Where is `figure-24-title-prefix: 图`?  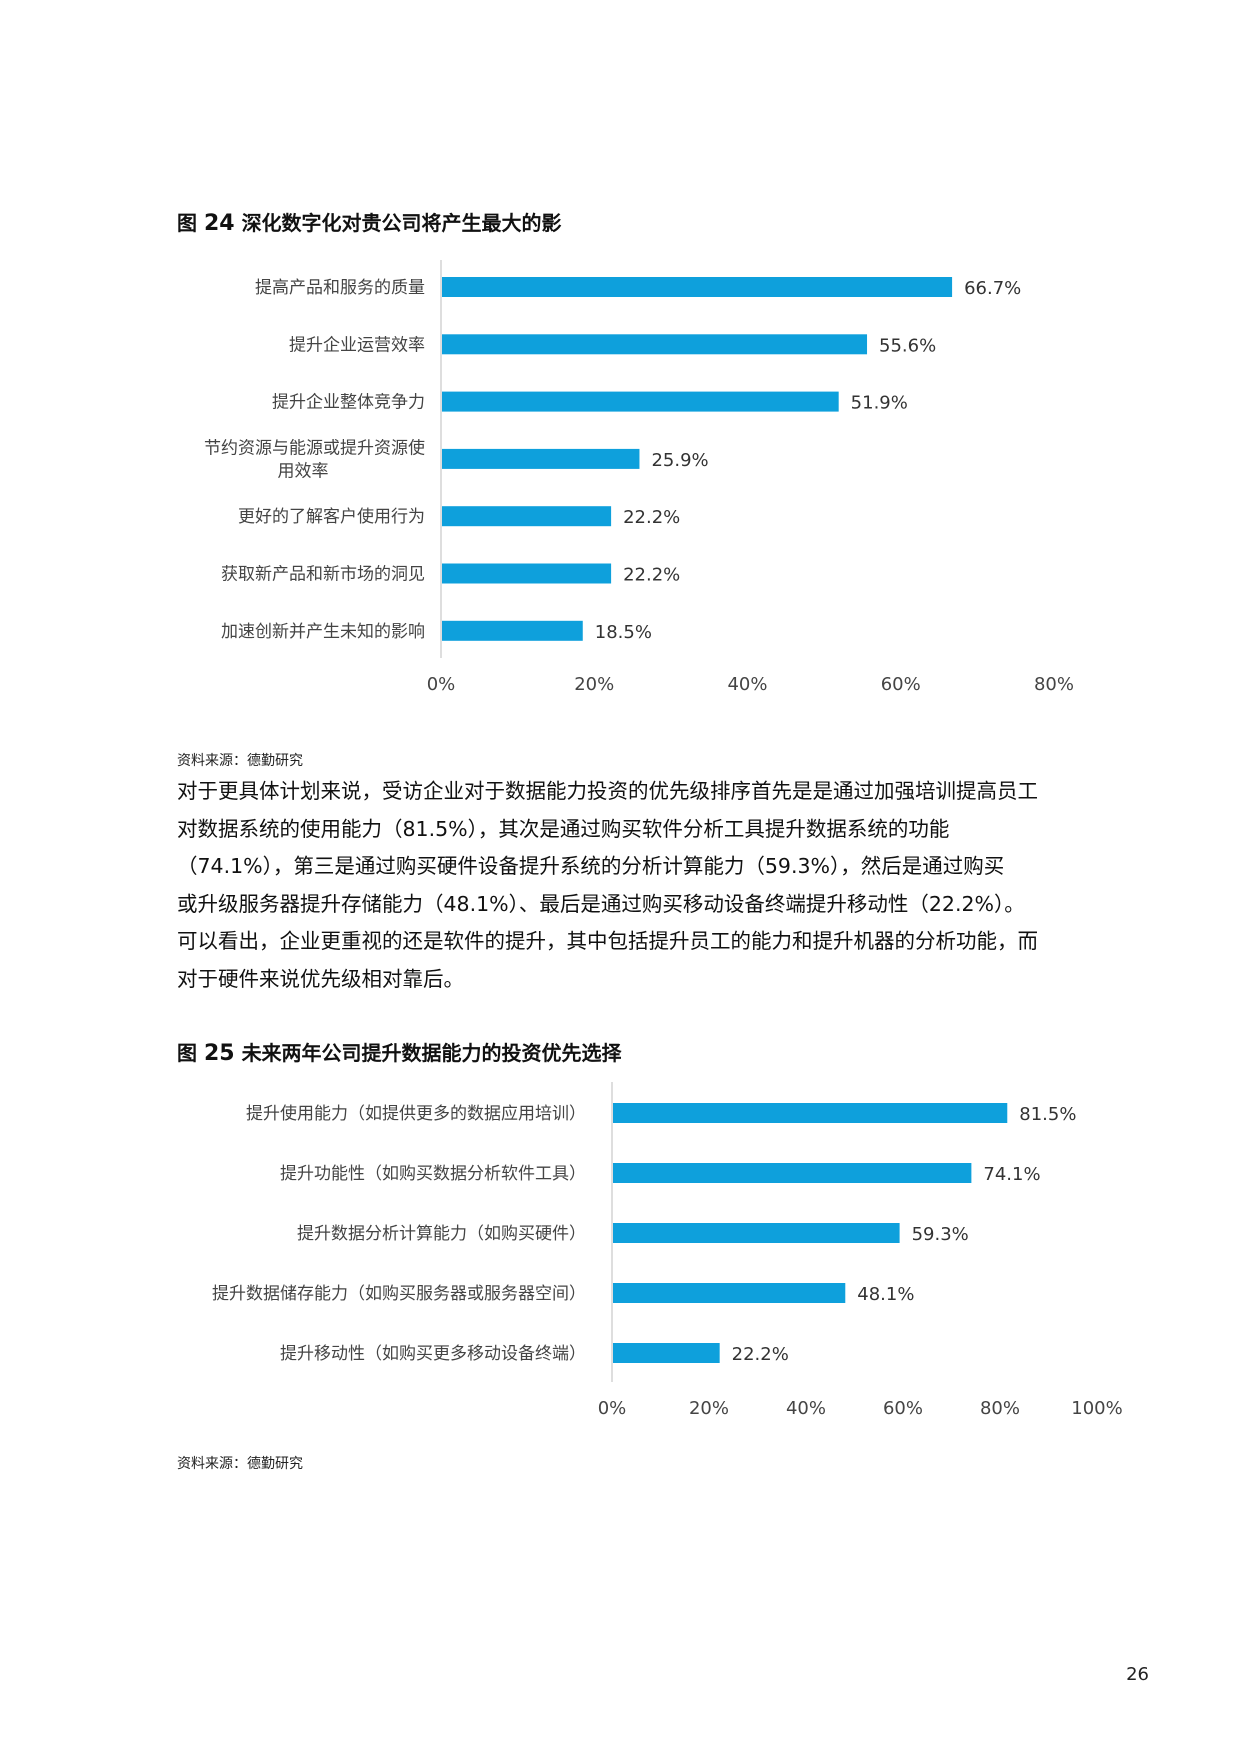 figure-24-title-prefix: 图 is located at coordinates (187, 223).